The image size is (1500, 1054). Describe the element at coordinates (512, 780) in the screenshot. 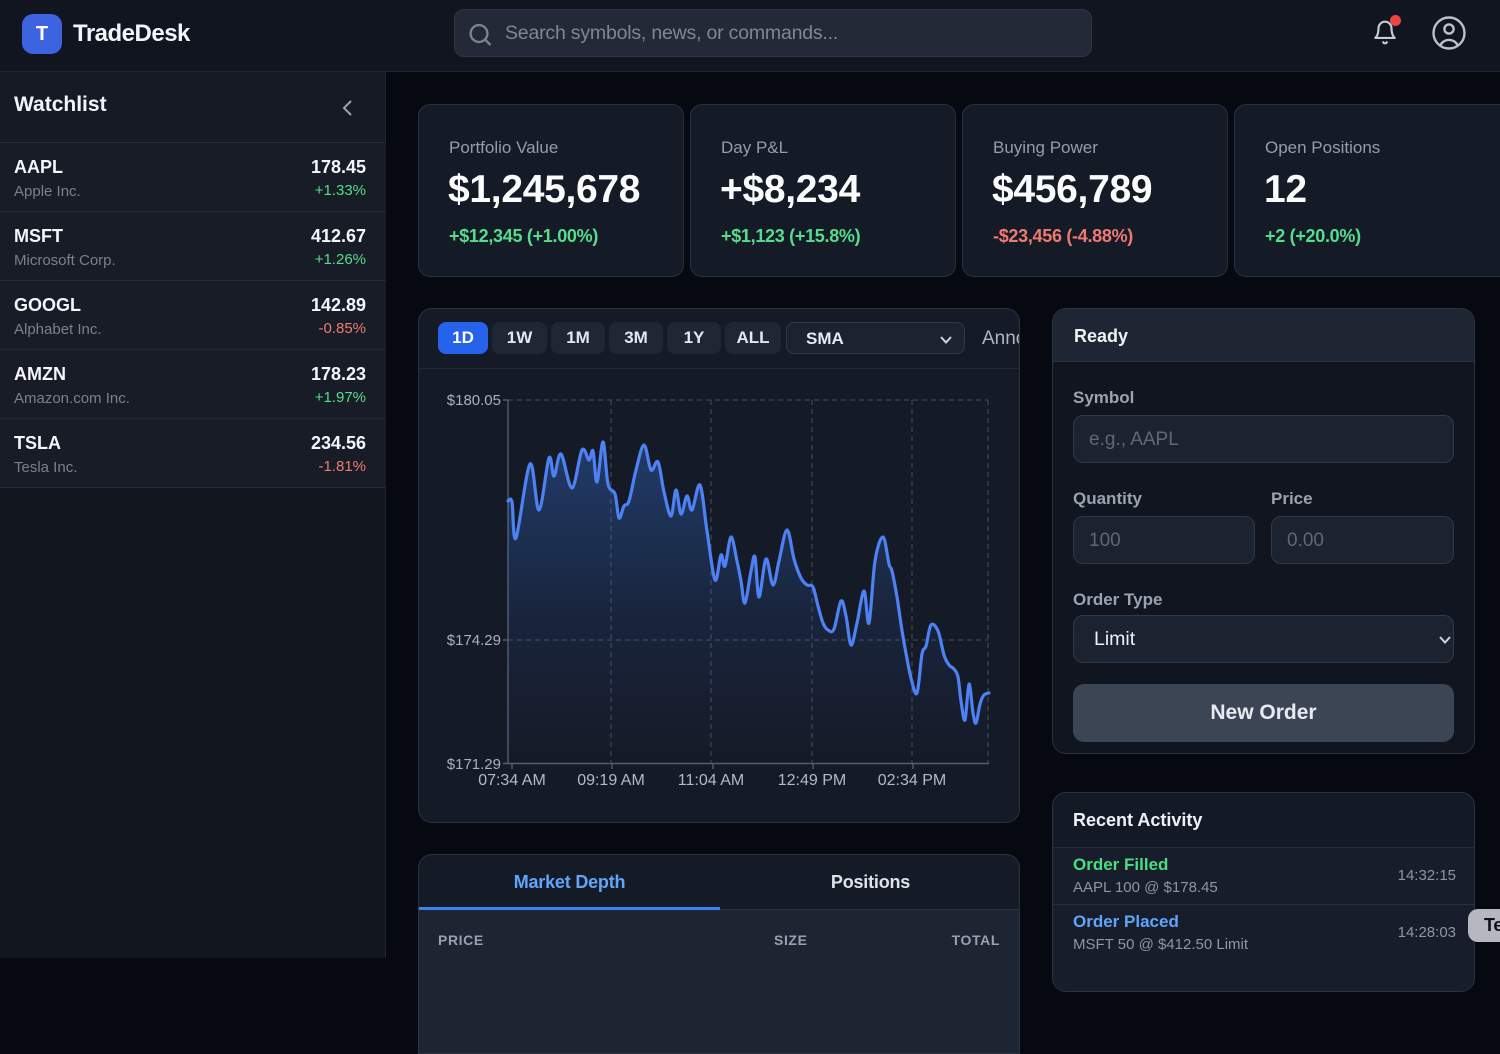

I see `svg-text: 07:34 AM` at that location.